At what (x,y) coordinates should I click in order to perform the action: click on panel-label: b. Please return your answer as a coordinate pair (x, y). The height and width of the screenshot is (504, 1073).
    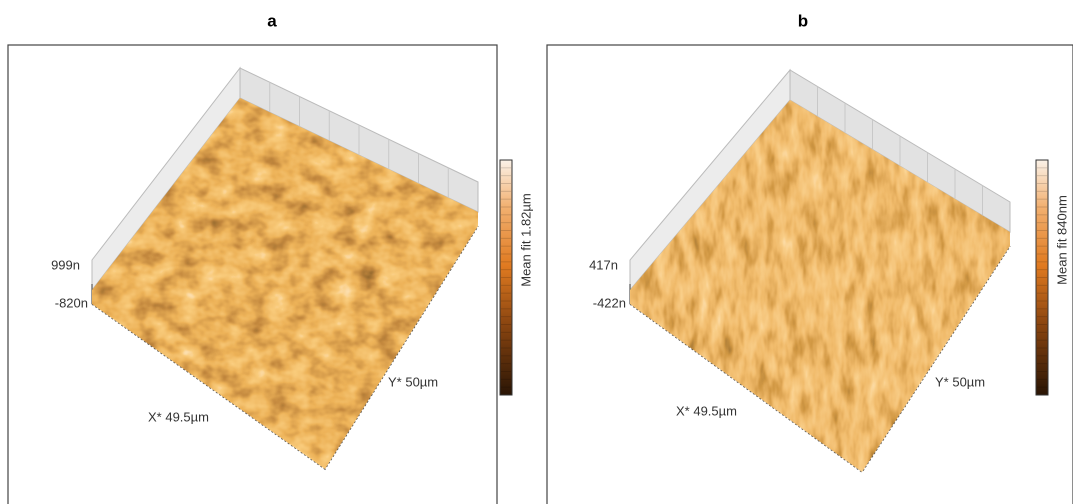
    Looking at the image, I should click on (803, 20).